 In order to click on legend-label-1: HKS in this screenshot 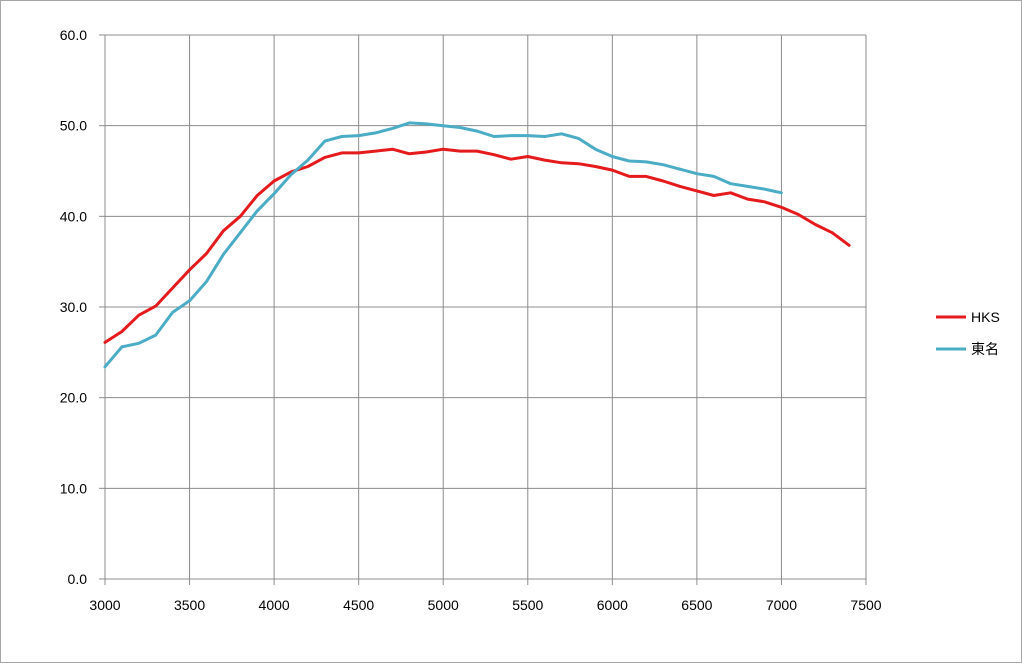, I will do `click(985, 317)`.